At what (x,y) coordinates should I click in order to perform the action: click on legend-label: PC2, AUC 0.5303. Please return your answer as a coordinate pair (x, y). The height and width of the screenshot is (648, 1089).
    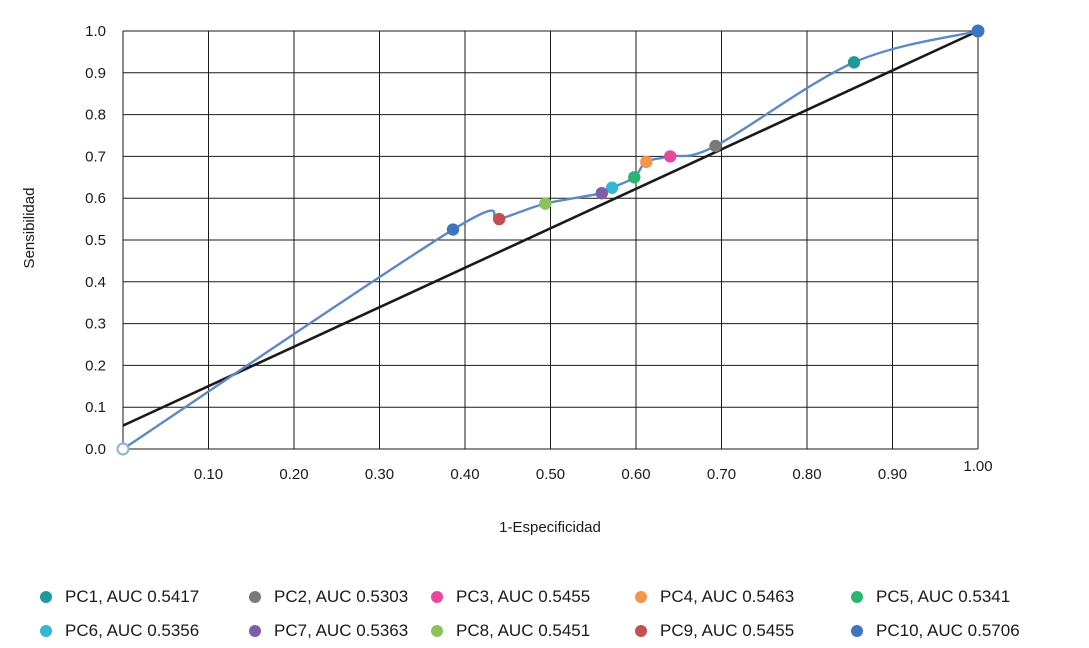
    Looking at the image, I should click on (341, 596).